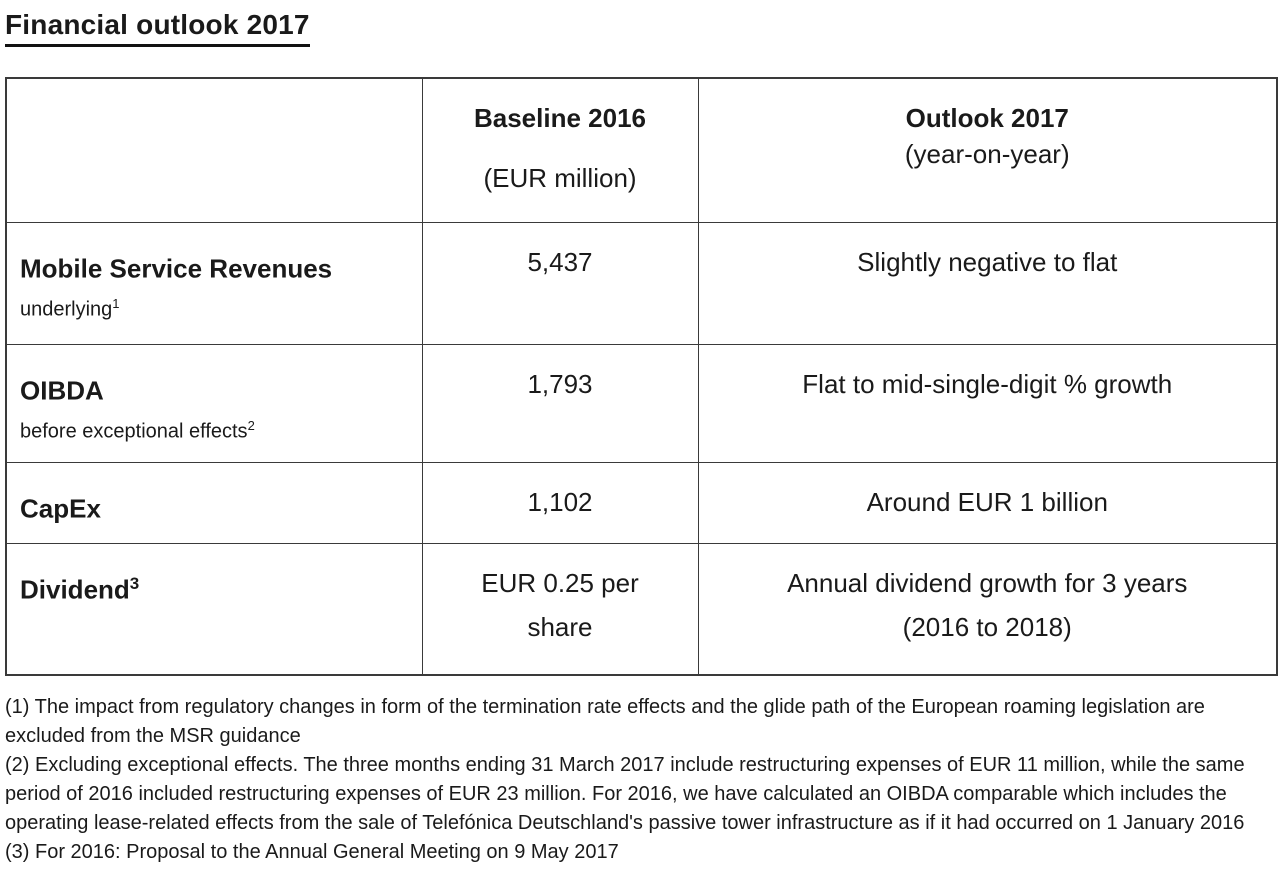 This screenshot has height=895, width=1280. I want to click on row-label-text: OIBDA, so click(62, 390).